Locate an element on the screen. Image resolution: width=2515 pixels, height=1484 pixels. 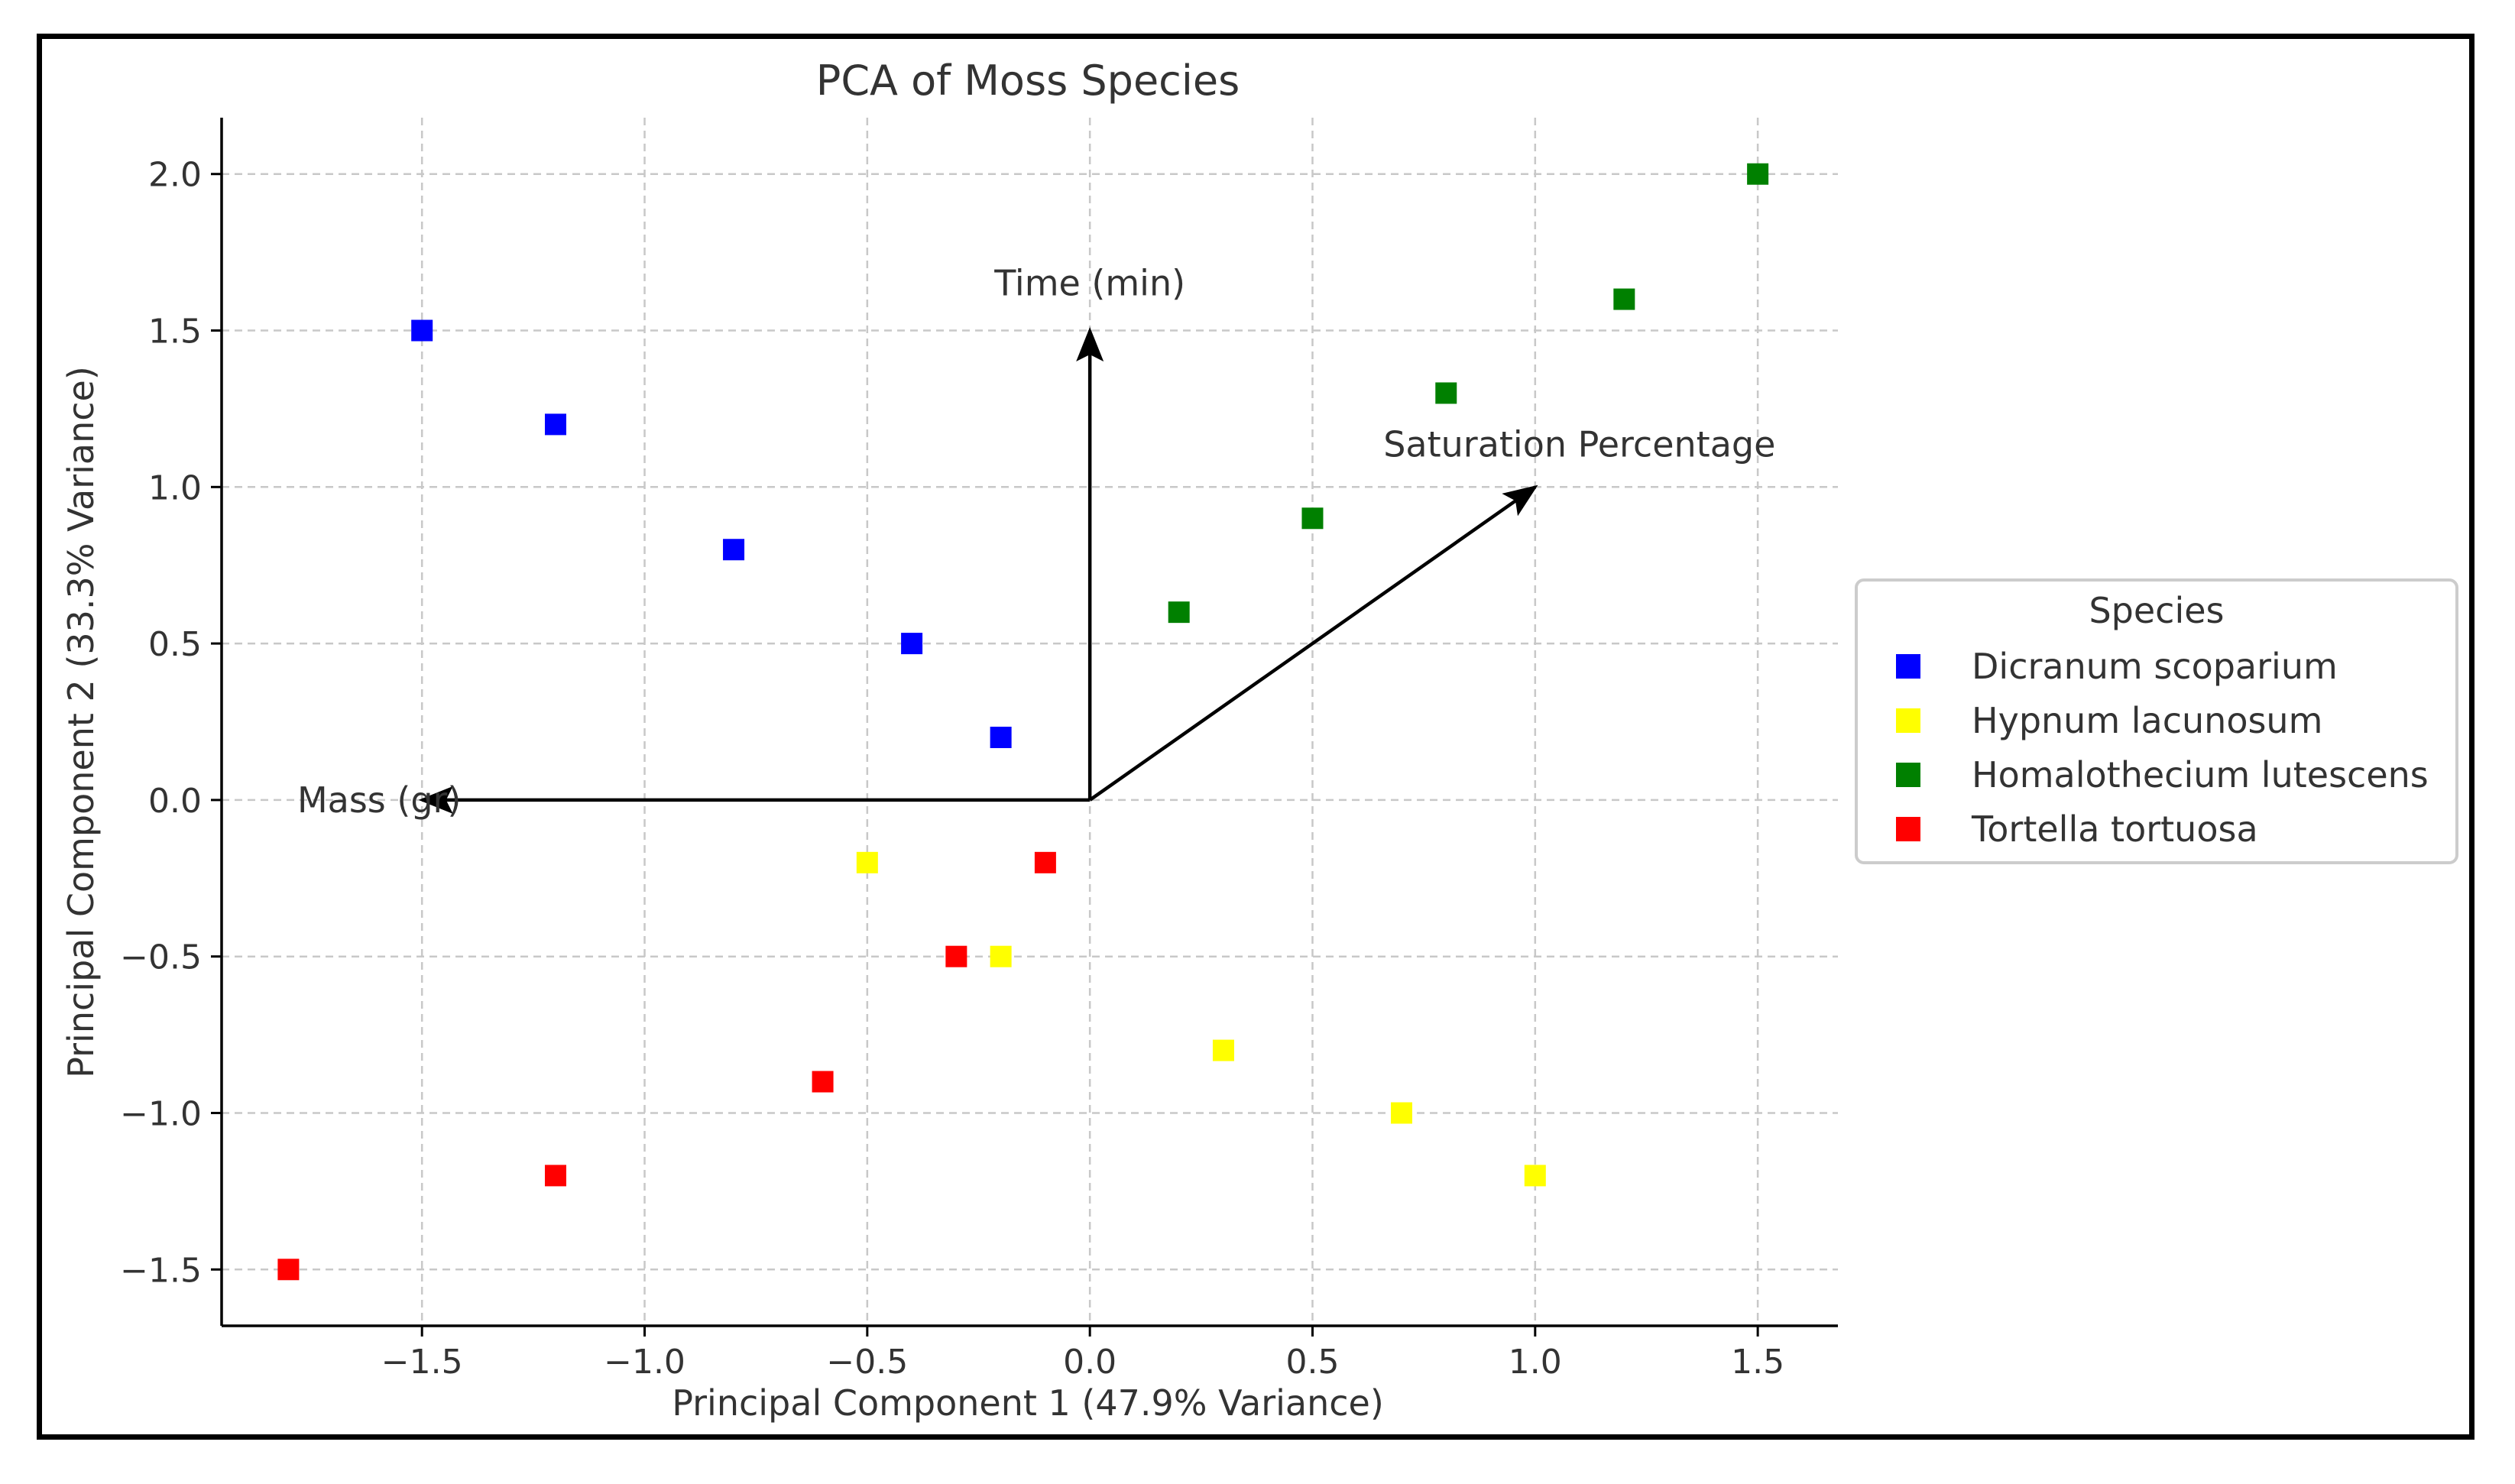
legend-title: Species is located at coordinates (2156, 610).